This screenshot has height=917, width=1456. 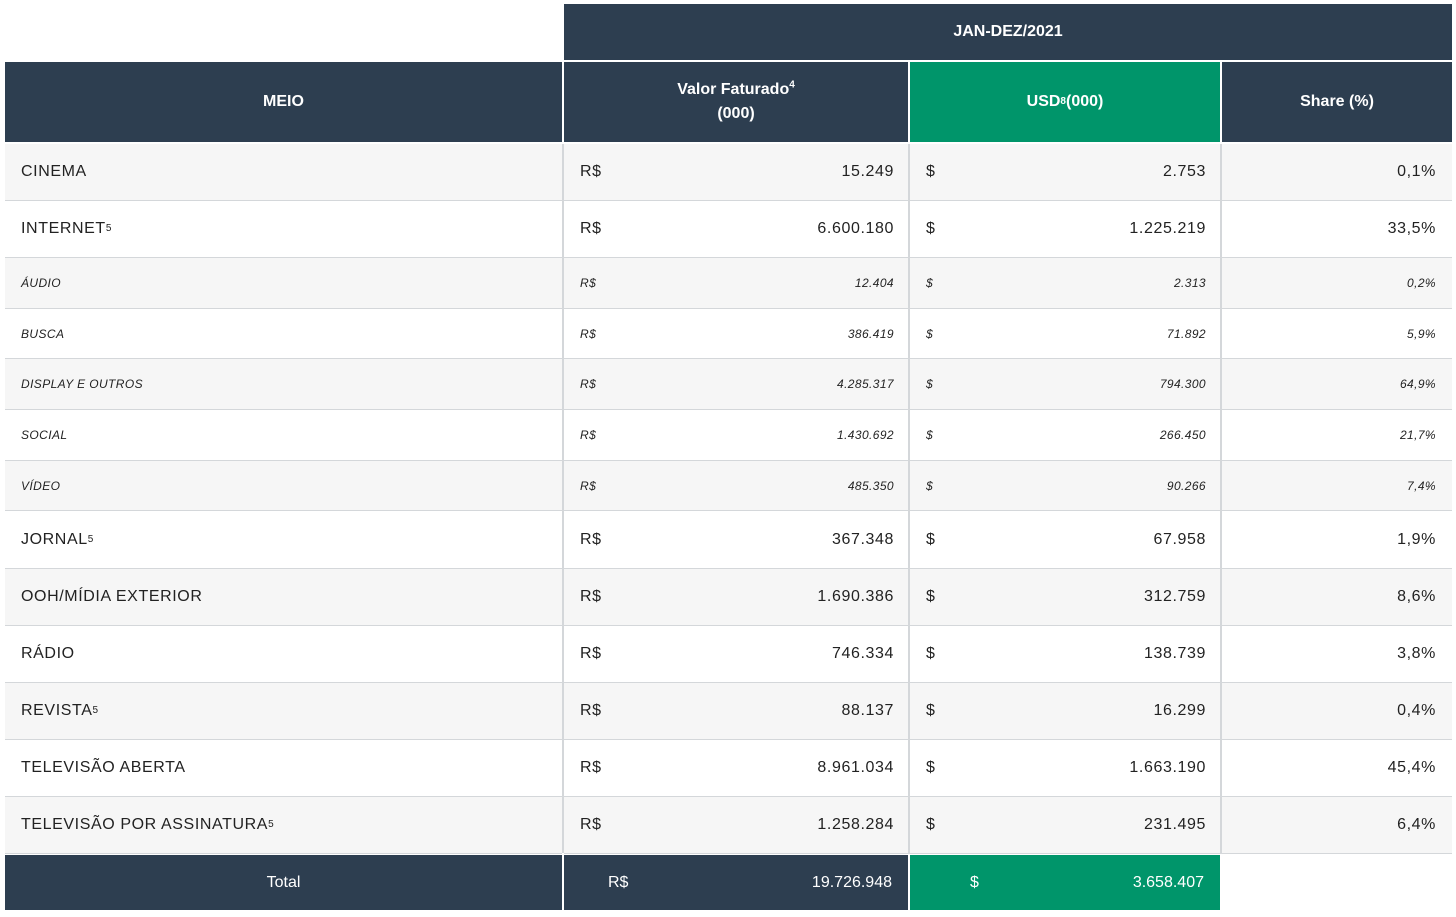 What do you see at coordinates (1008, 31) in the screenshot?
I see `period-label: JAN-DEZ/2021` at bounding box center [1008, 31].